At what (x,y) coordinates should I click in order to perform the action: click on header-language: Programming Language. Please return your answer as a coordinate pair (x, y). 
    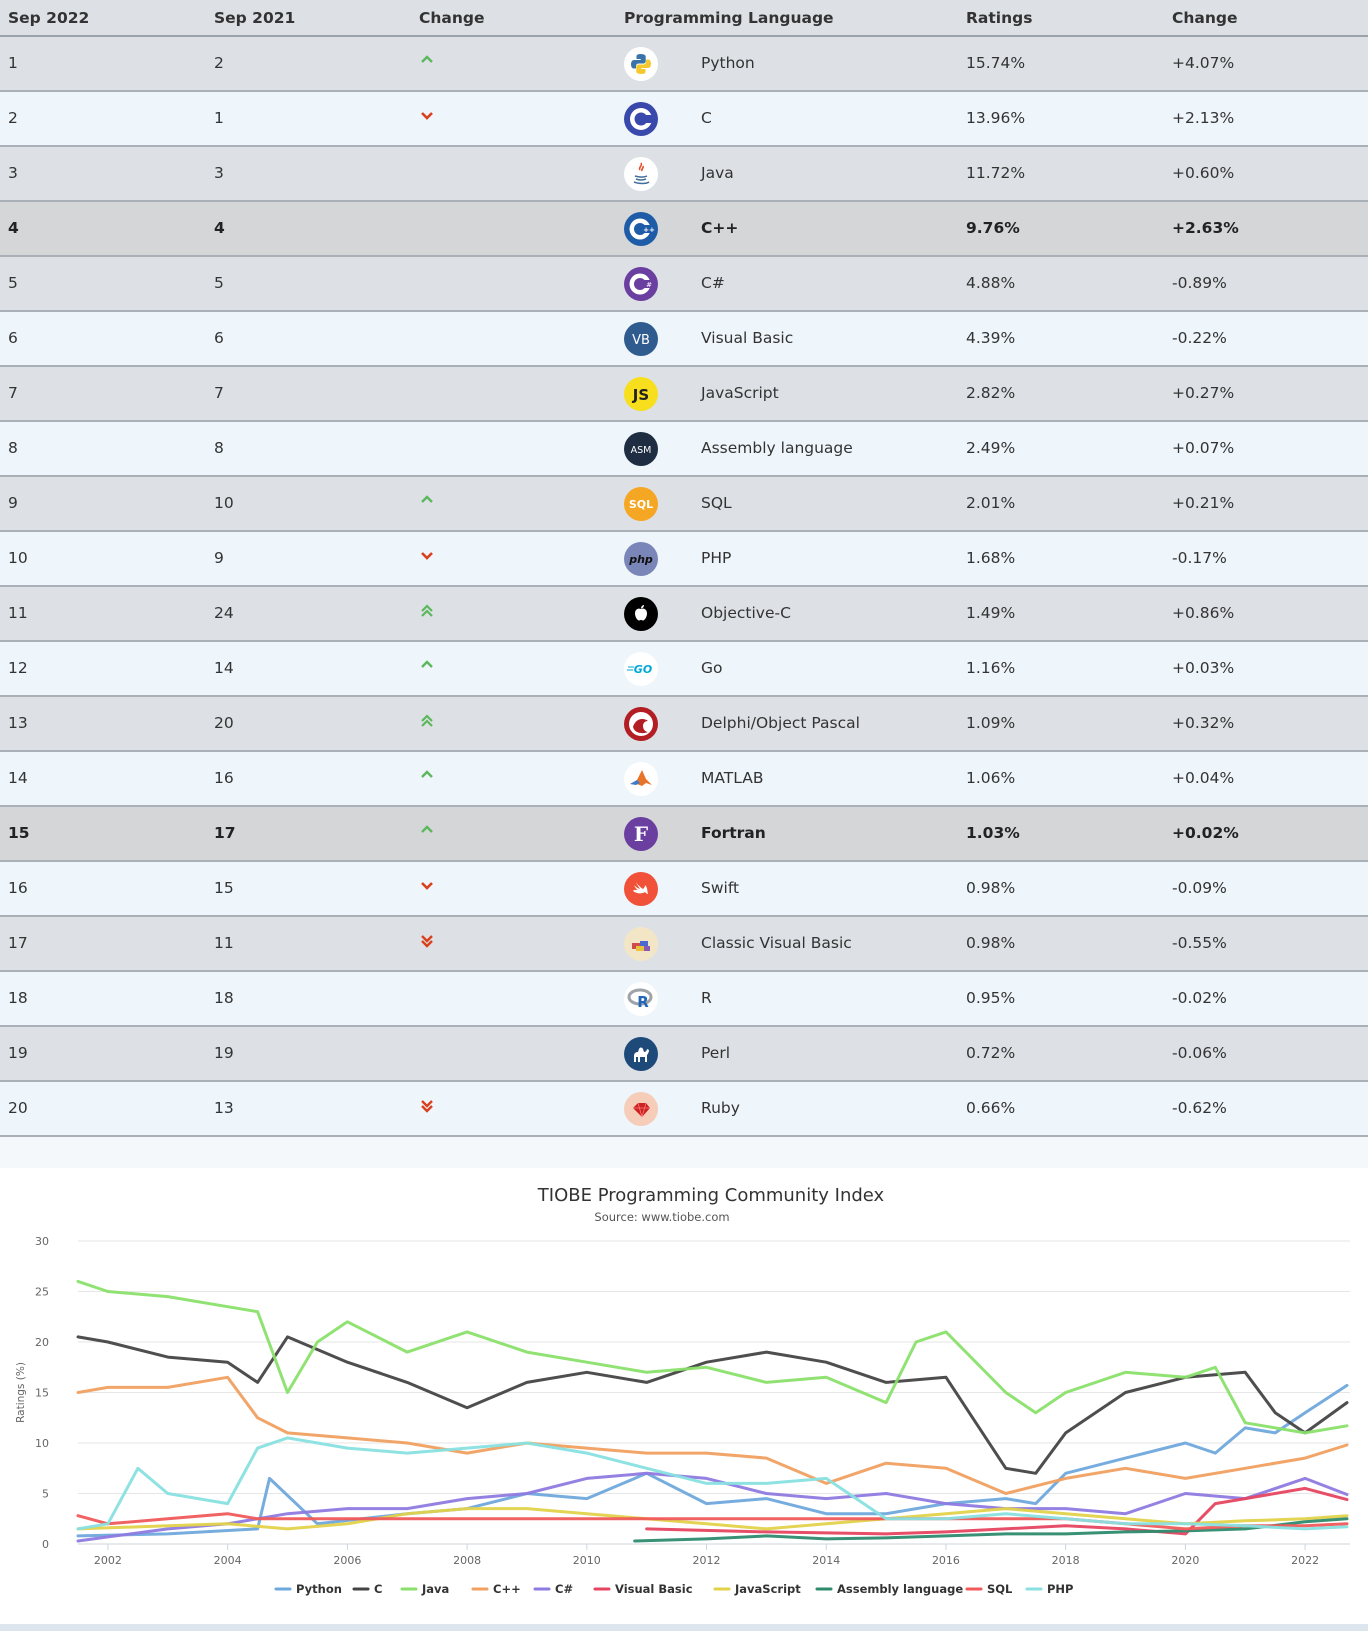
    Looking at the image, I should click on (729, 18).